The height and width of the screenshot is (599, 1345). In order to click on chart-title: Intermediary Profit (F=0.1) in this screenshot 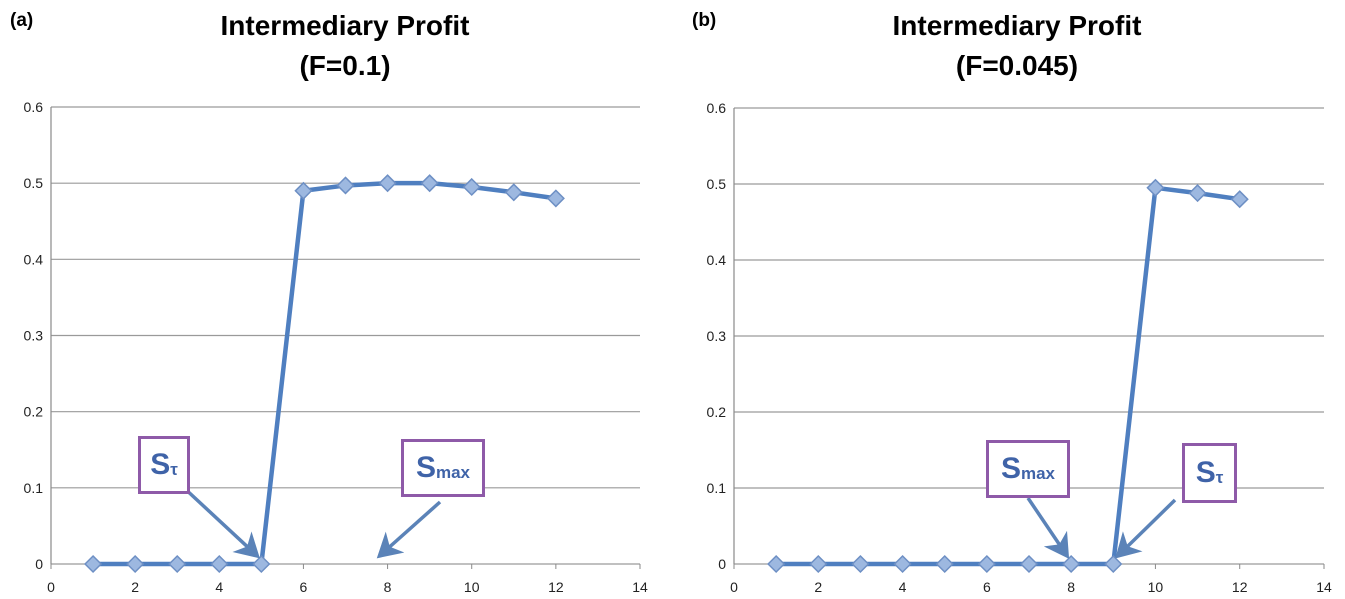, I will do `click(345, 46)`.